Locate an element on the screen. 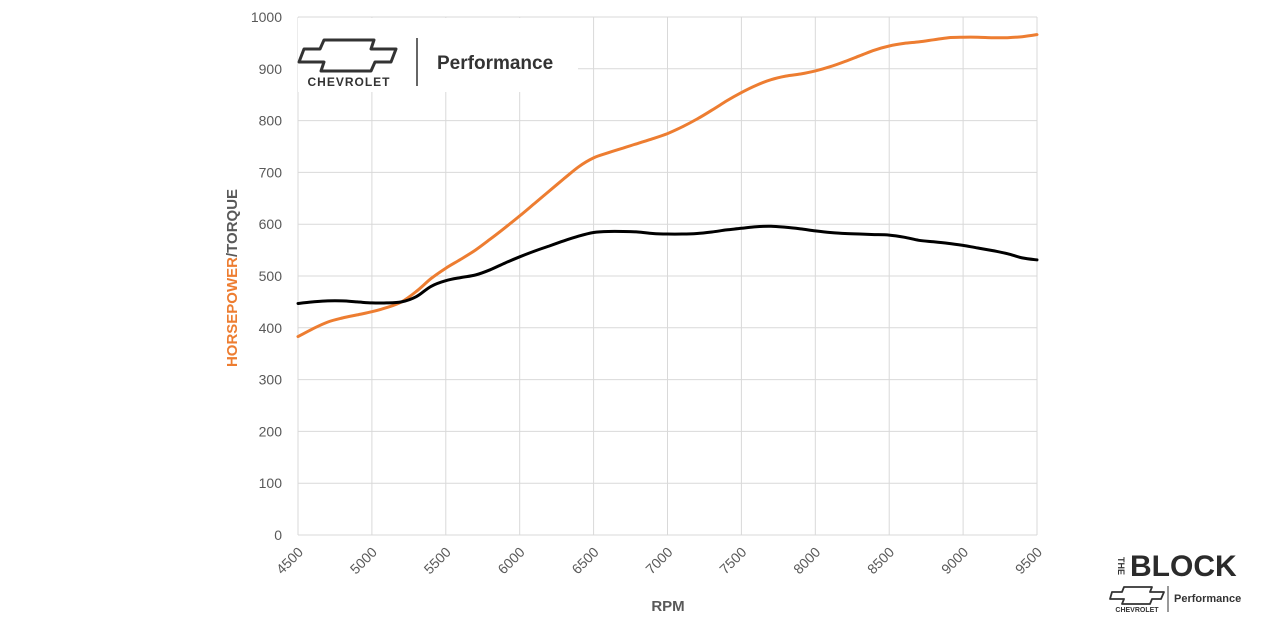 The width and height of the screenshot is (1268, 634). x-tick-label: 9500 is located at coordinates (1028, 560).